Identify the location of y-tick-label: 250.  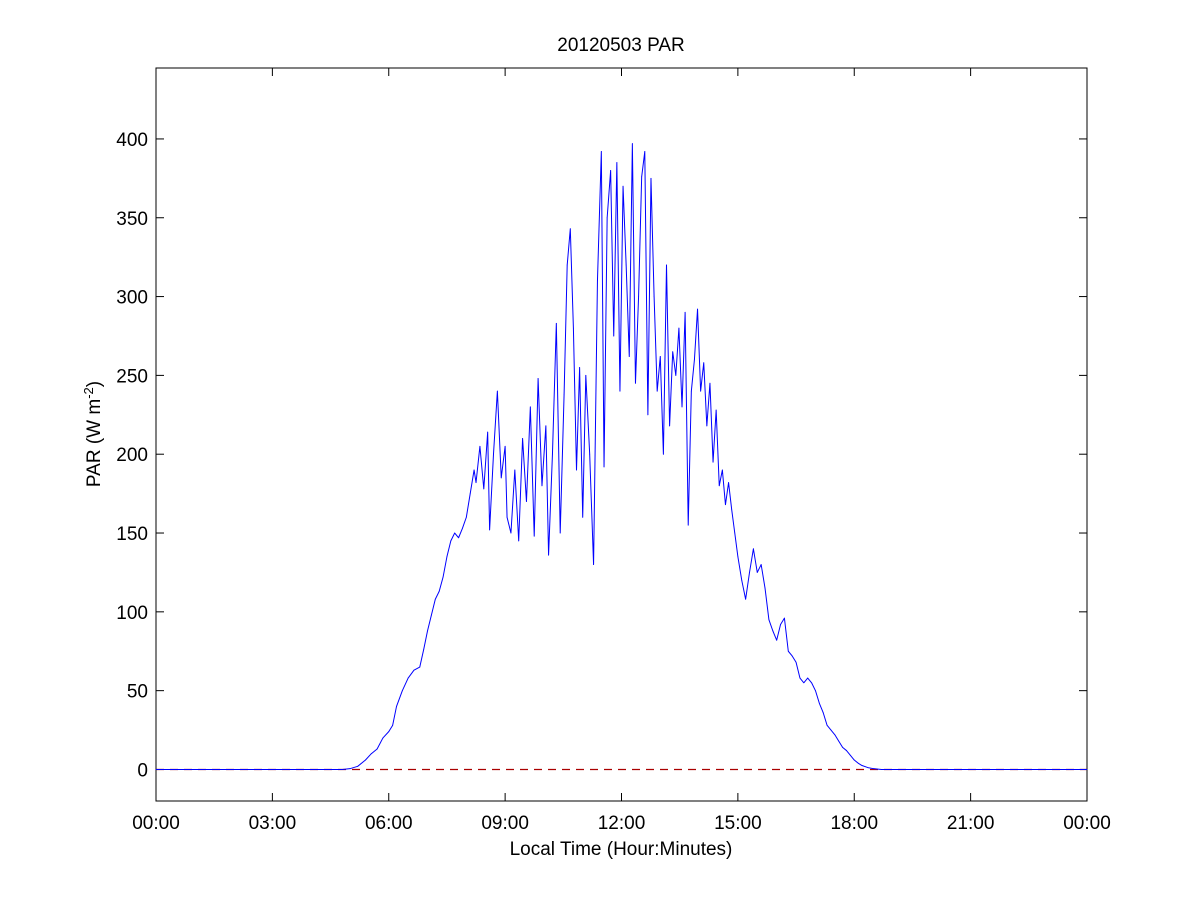
(132, 376).